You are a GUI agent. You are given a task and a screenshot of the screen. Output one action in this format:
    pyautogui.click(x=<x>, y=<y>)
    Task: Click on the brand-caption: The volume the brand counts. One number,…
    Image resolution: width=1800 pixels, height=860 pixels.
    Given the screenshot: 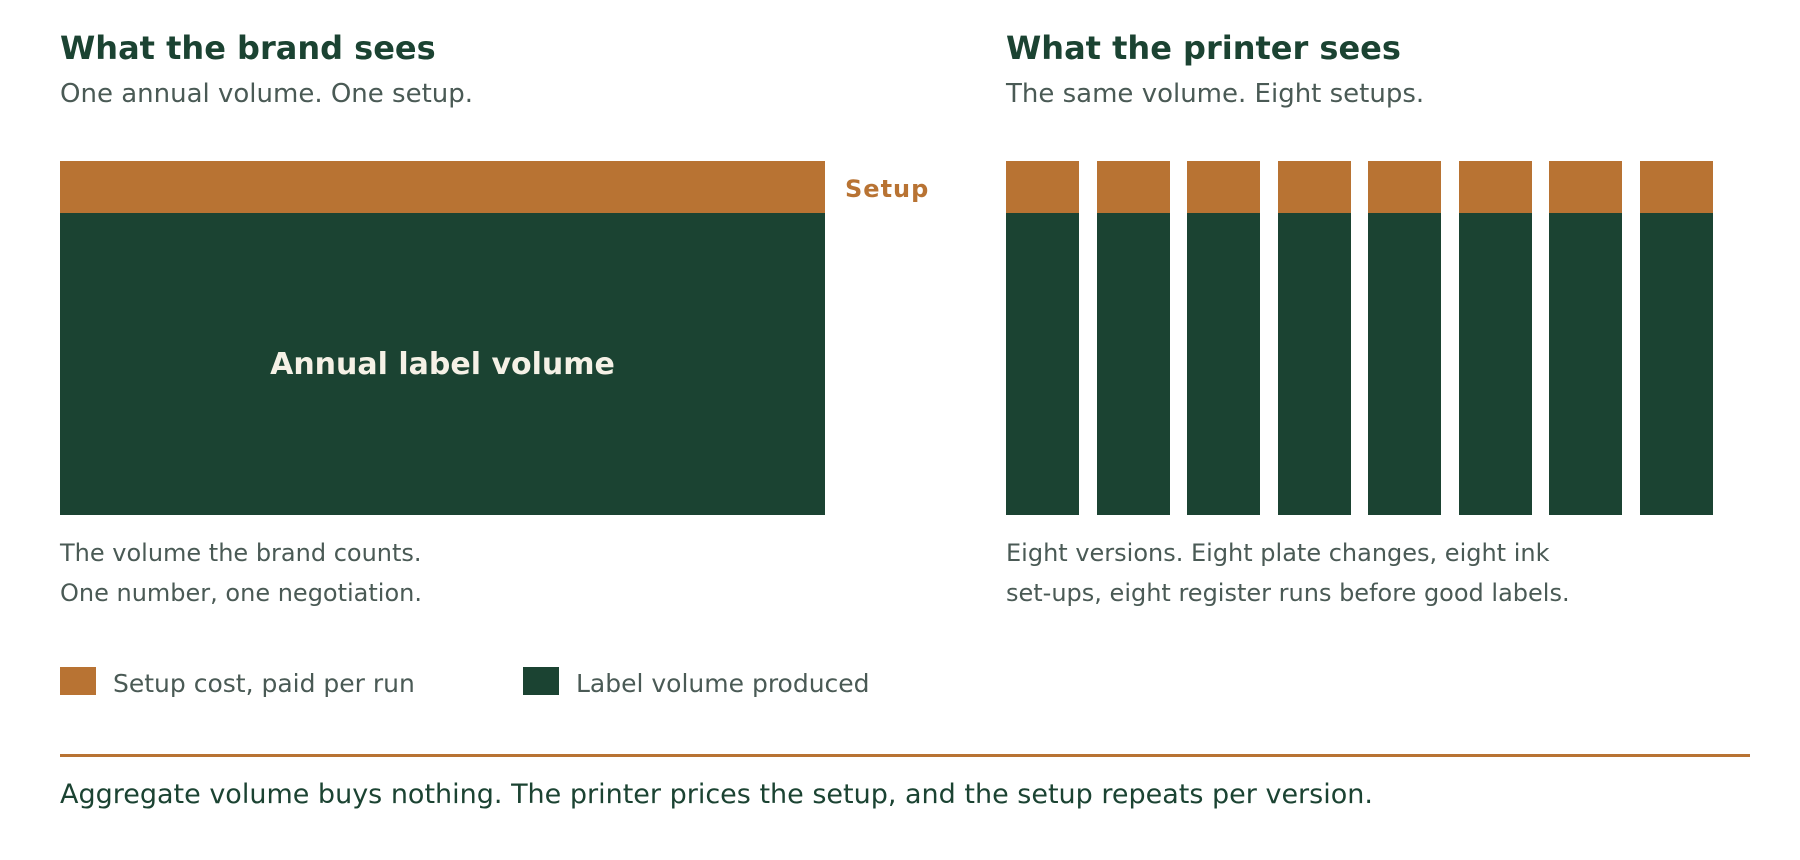 What is the action you would take?
    pyautogui.click(x=241, y=573)
    